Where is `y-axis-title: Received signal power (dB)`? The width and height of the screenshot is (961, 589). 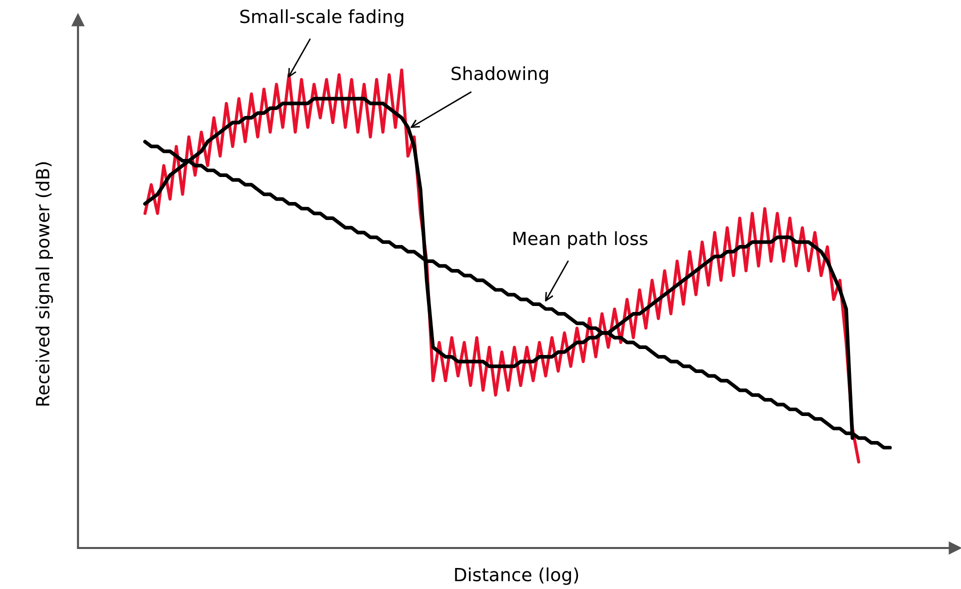 y-axis-title: Received signal power (dB) is located at coordinates (44, 284).